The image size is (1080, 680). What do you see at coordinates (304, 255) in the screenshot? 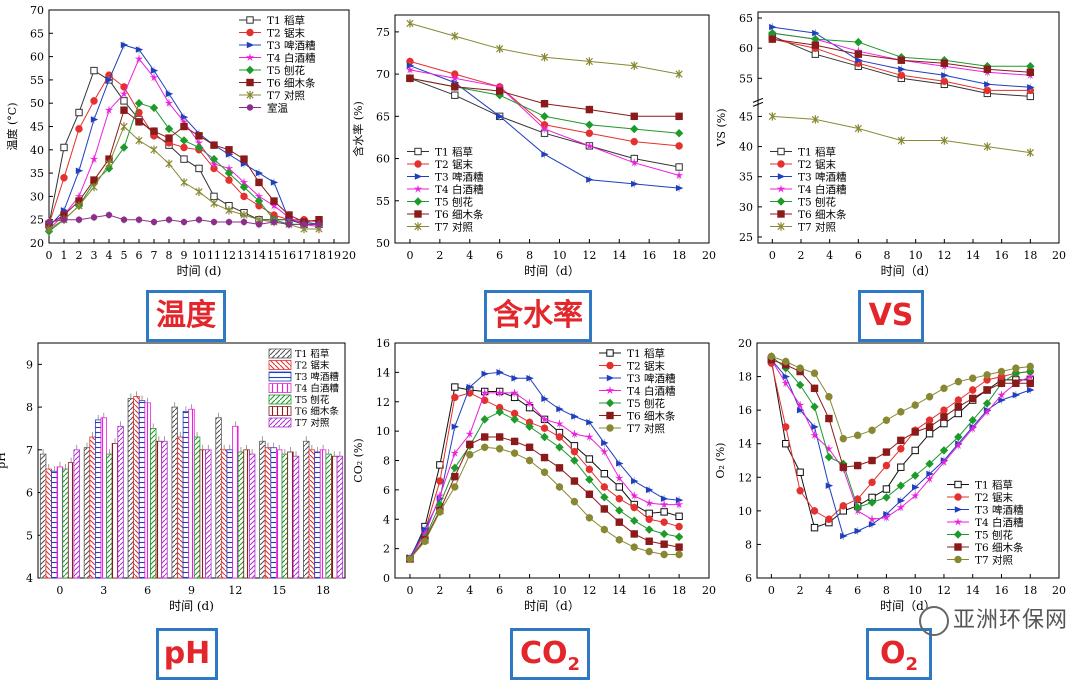
I see `x-tick-label: 17` at bounding box center [304, 255].